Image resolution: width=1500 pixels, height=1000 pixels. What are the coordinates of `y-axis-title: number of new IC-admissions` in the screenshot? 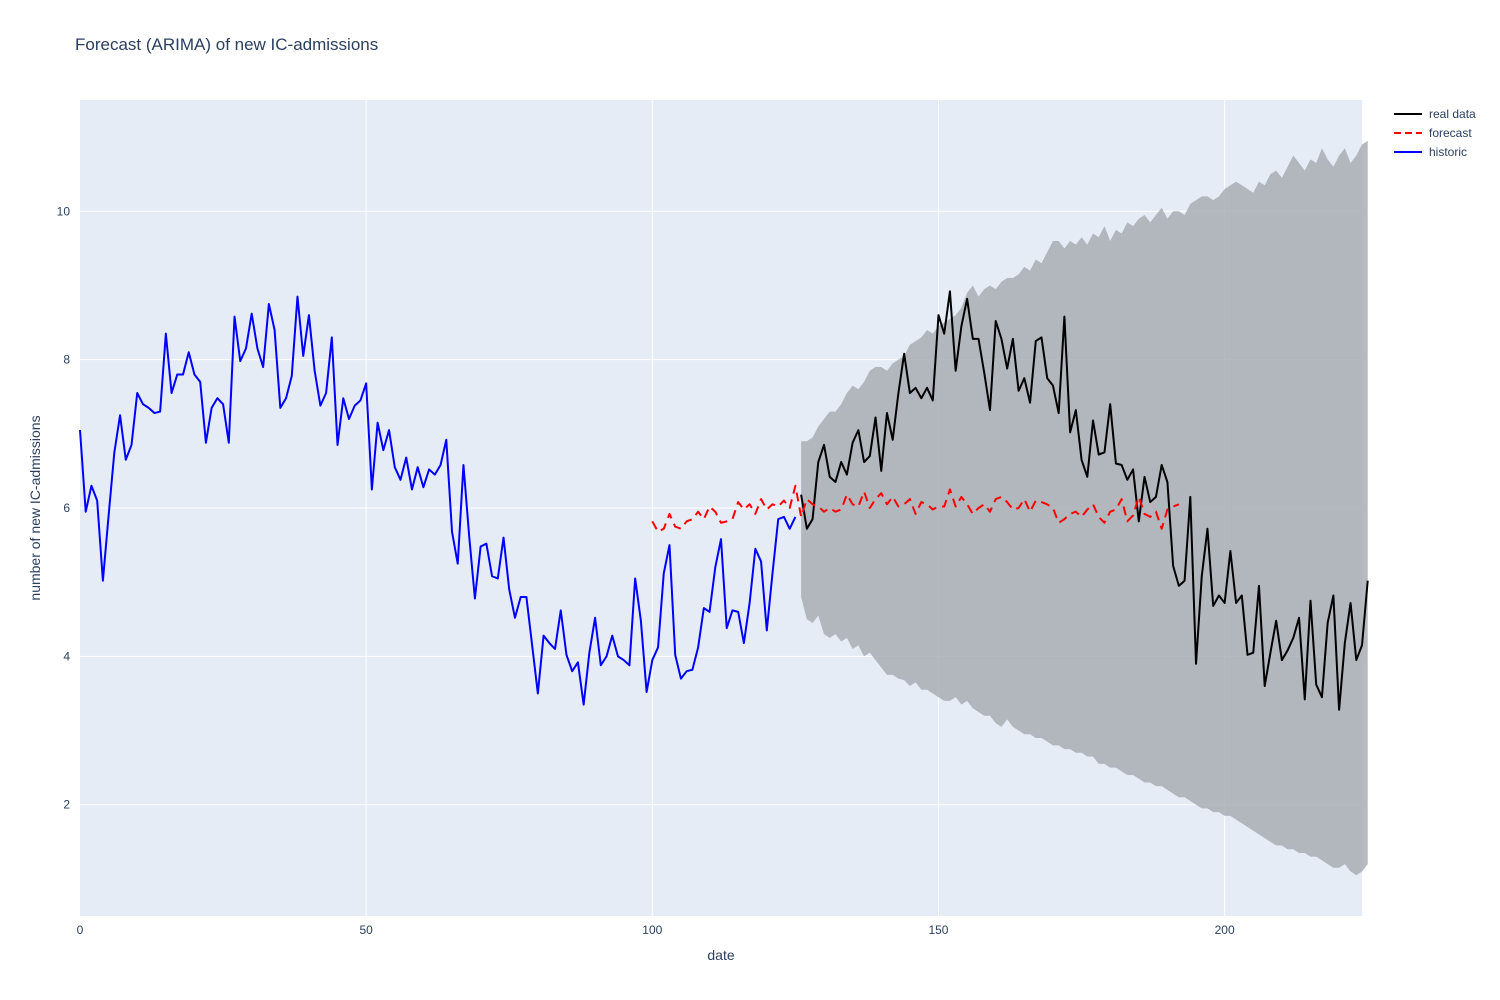 It's located at (35, 507).